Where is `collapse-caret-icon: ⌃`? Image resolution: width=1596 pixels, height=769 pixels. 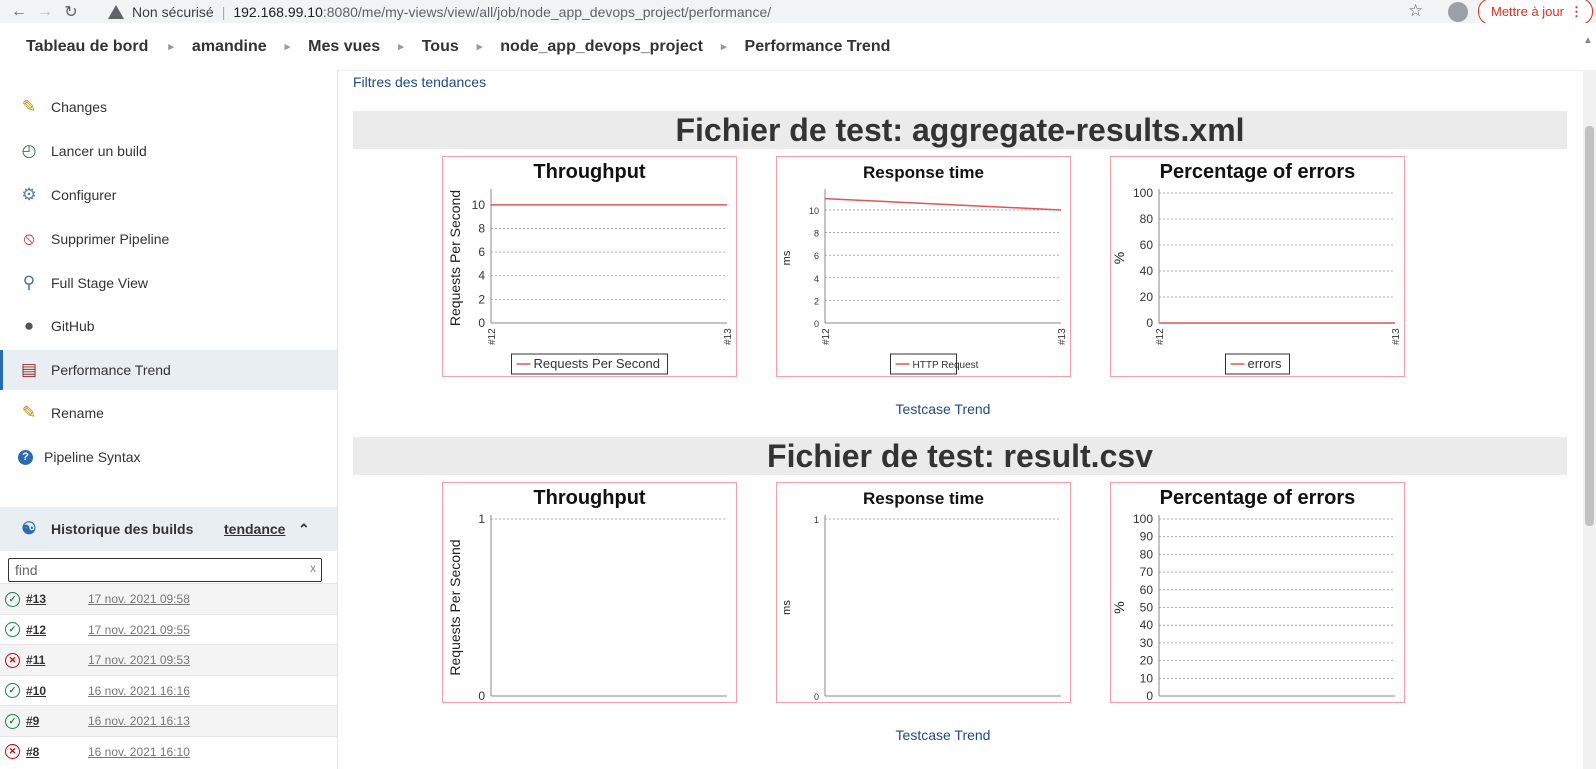
collapse-caret-icon: ⌃ is located at coordinates (304, 528).